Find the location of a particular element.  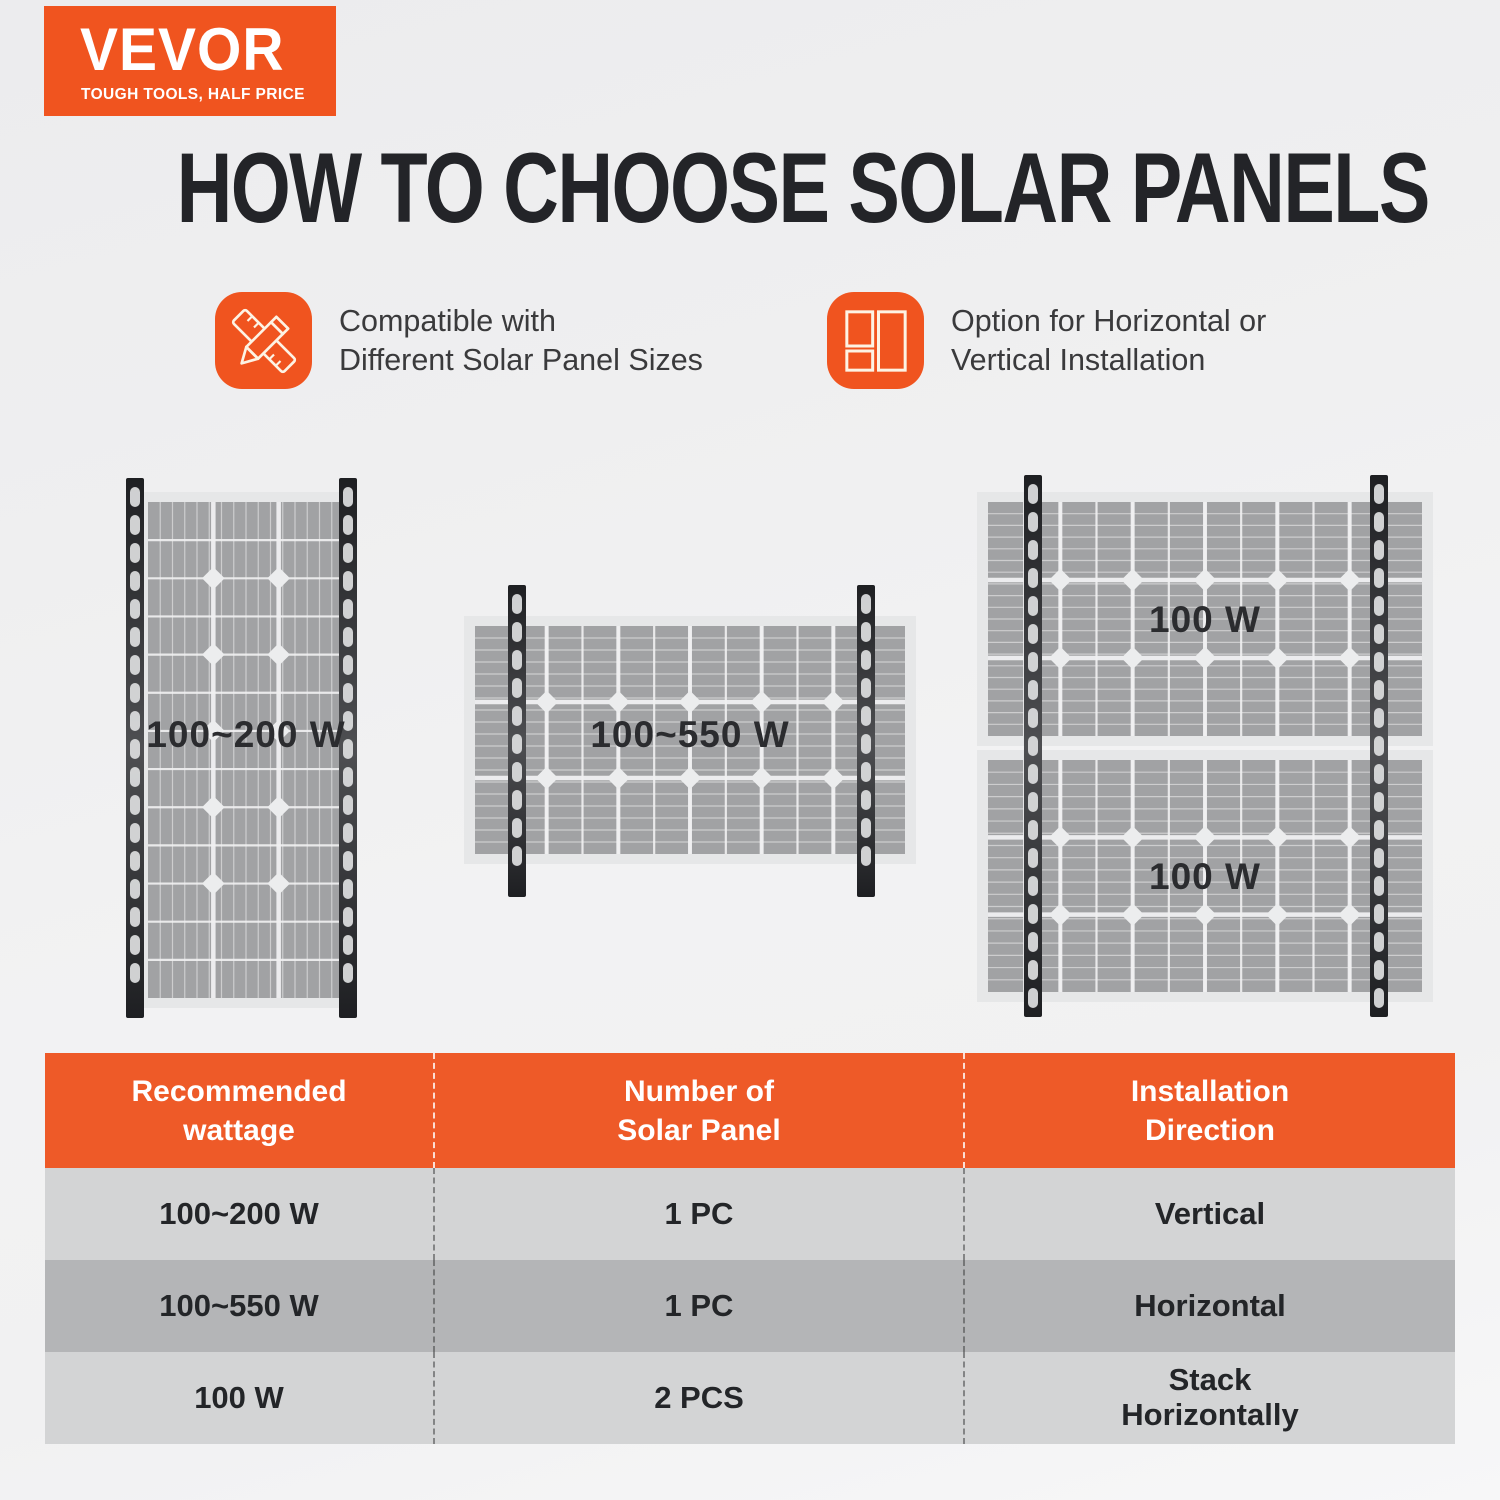

brand-name: VEVOR is located at coordinates (182, 49).